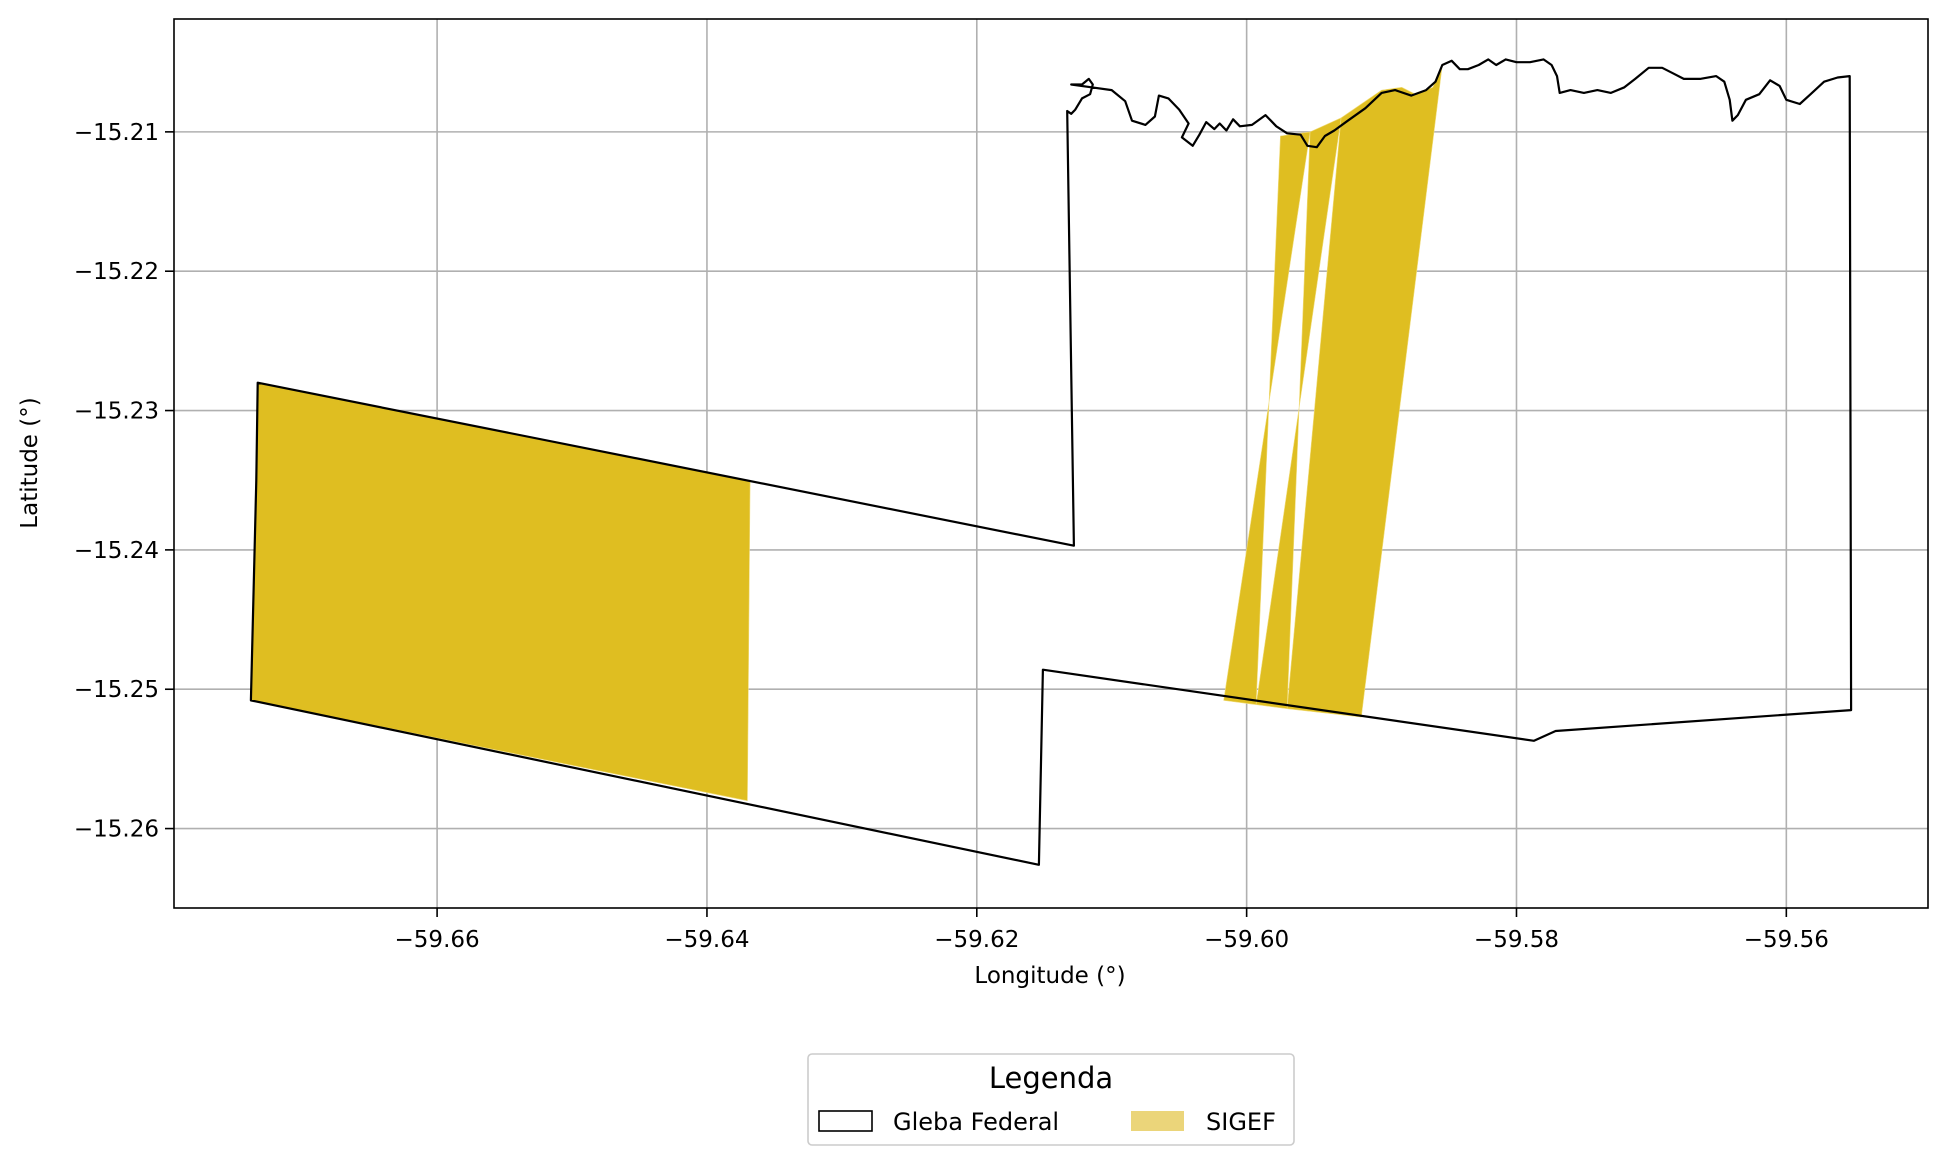  What do you see at coordinates (30, 462) in the screenshot?
I see `y-axis-label: Latitude (°)` at bounding box center [30, 462].